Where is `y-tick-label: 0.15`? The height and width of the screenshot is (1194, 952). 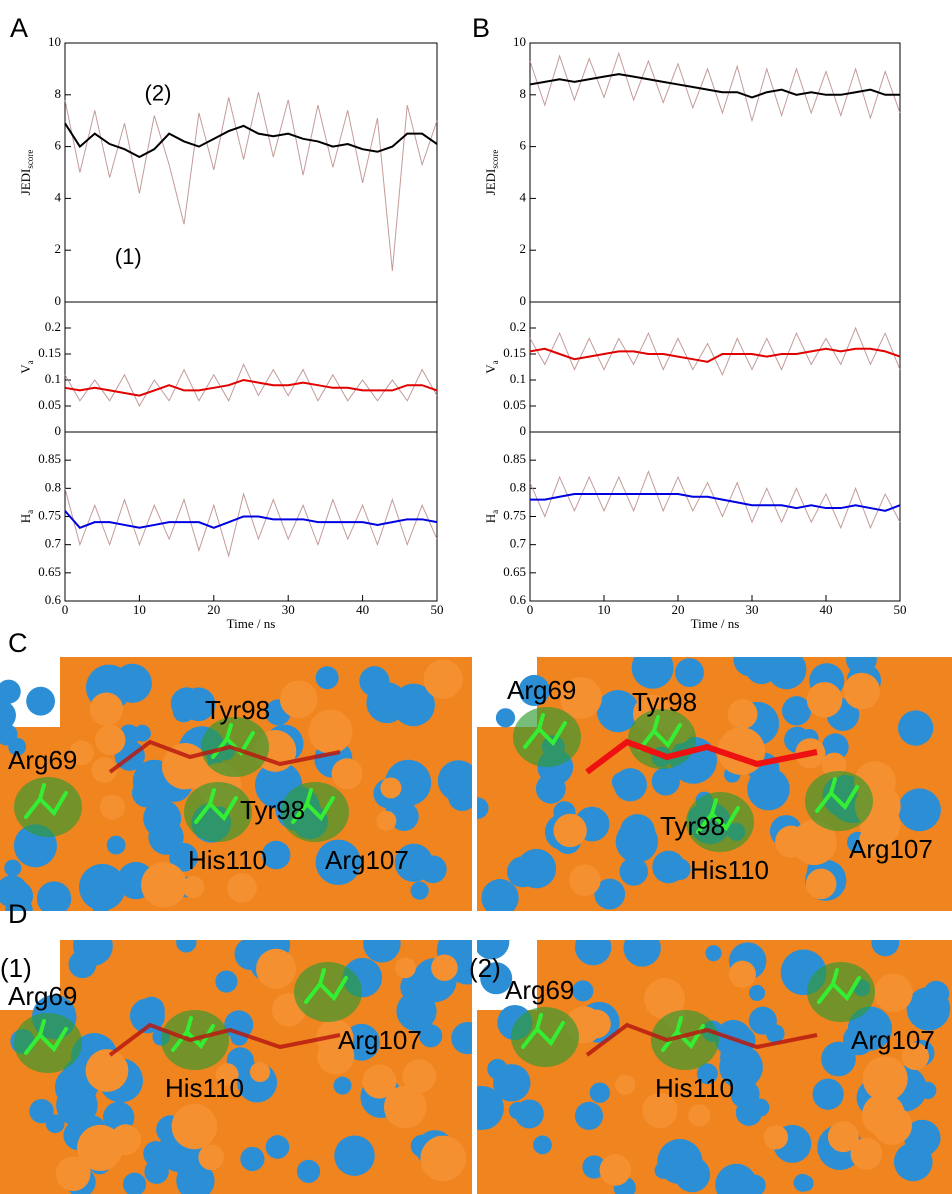
y-tick-label: 0.15 is located at coordinates (49, 352).